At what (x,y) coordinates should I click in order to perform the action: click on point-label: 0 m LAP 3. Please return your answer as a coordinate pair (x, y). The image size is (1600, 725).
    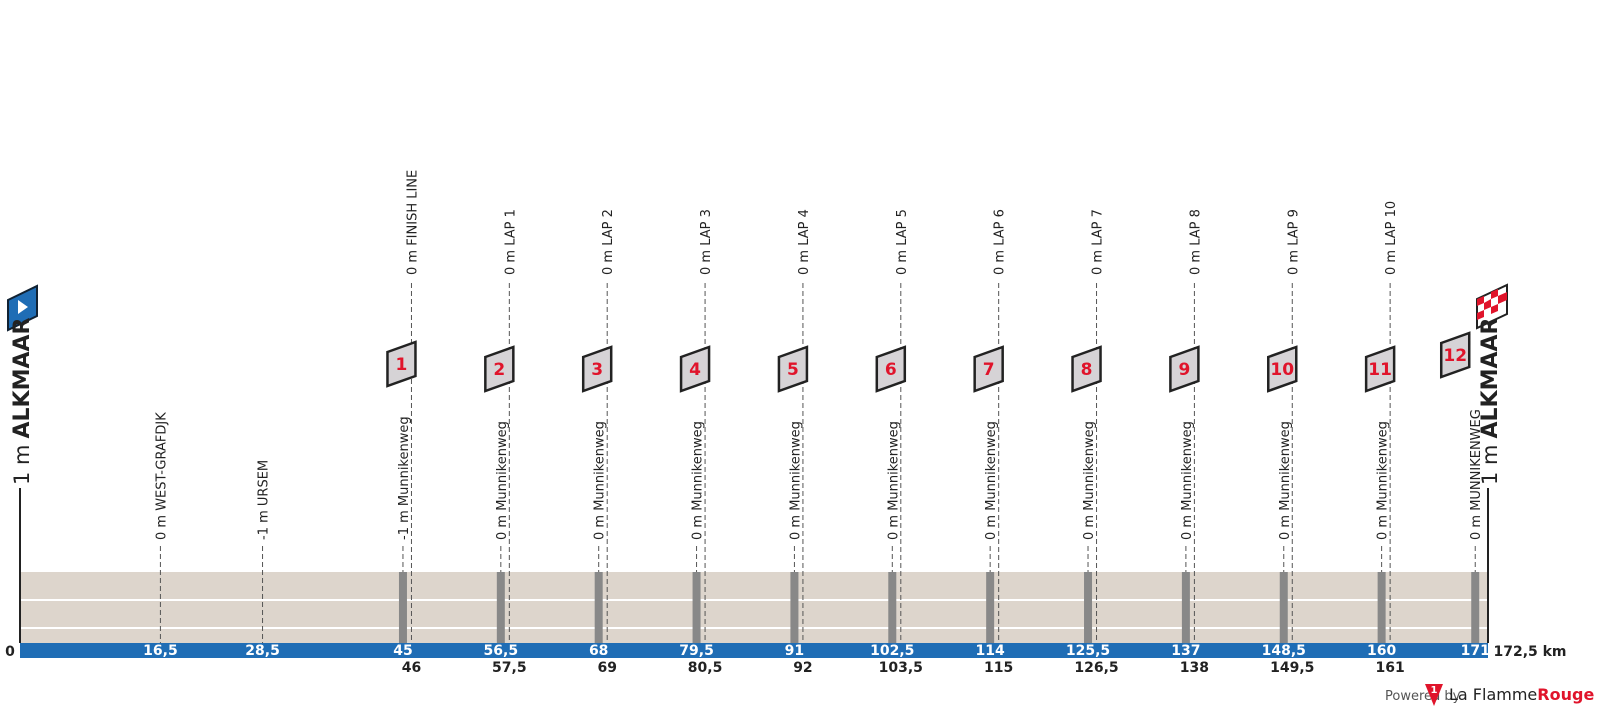
    Looking at the image, I should click on (706, 242).